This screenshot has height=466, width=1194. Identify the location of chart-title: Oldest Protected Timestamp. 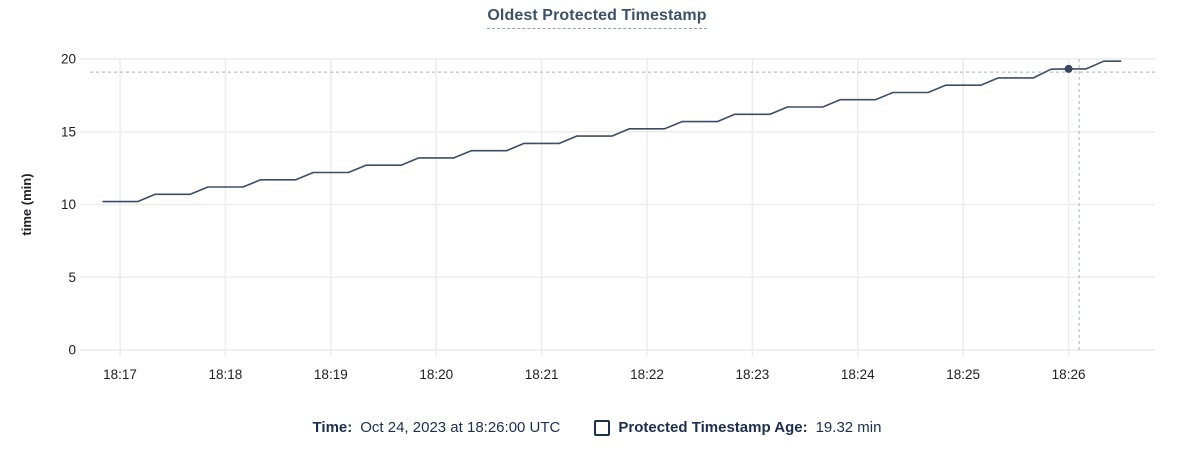
(597, 18).